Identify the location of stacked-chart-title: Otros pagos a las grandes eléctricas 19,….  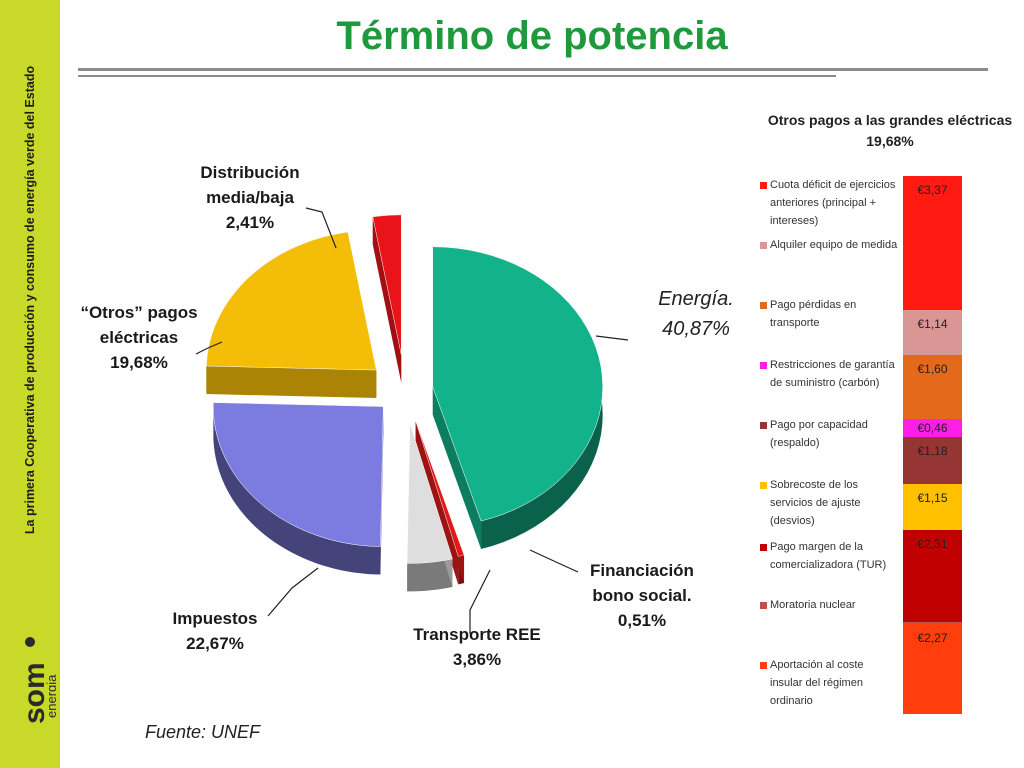
(890, 130).